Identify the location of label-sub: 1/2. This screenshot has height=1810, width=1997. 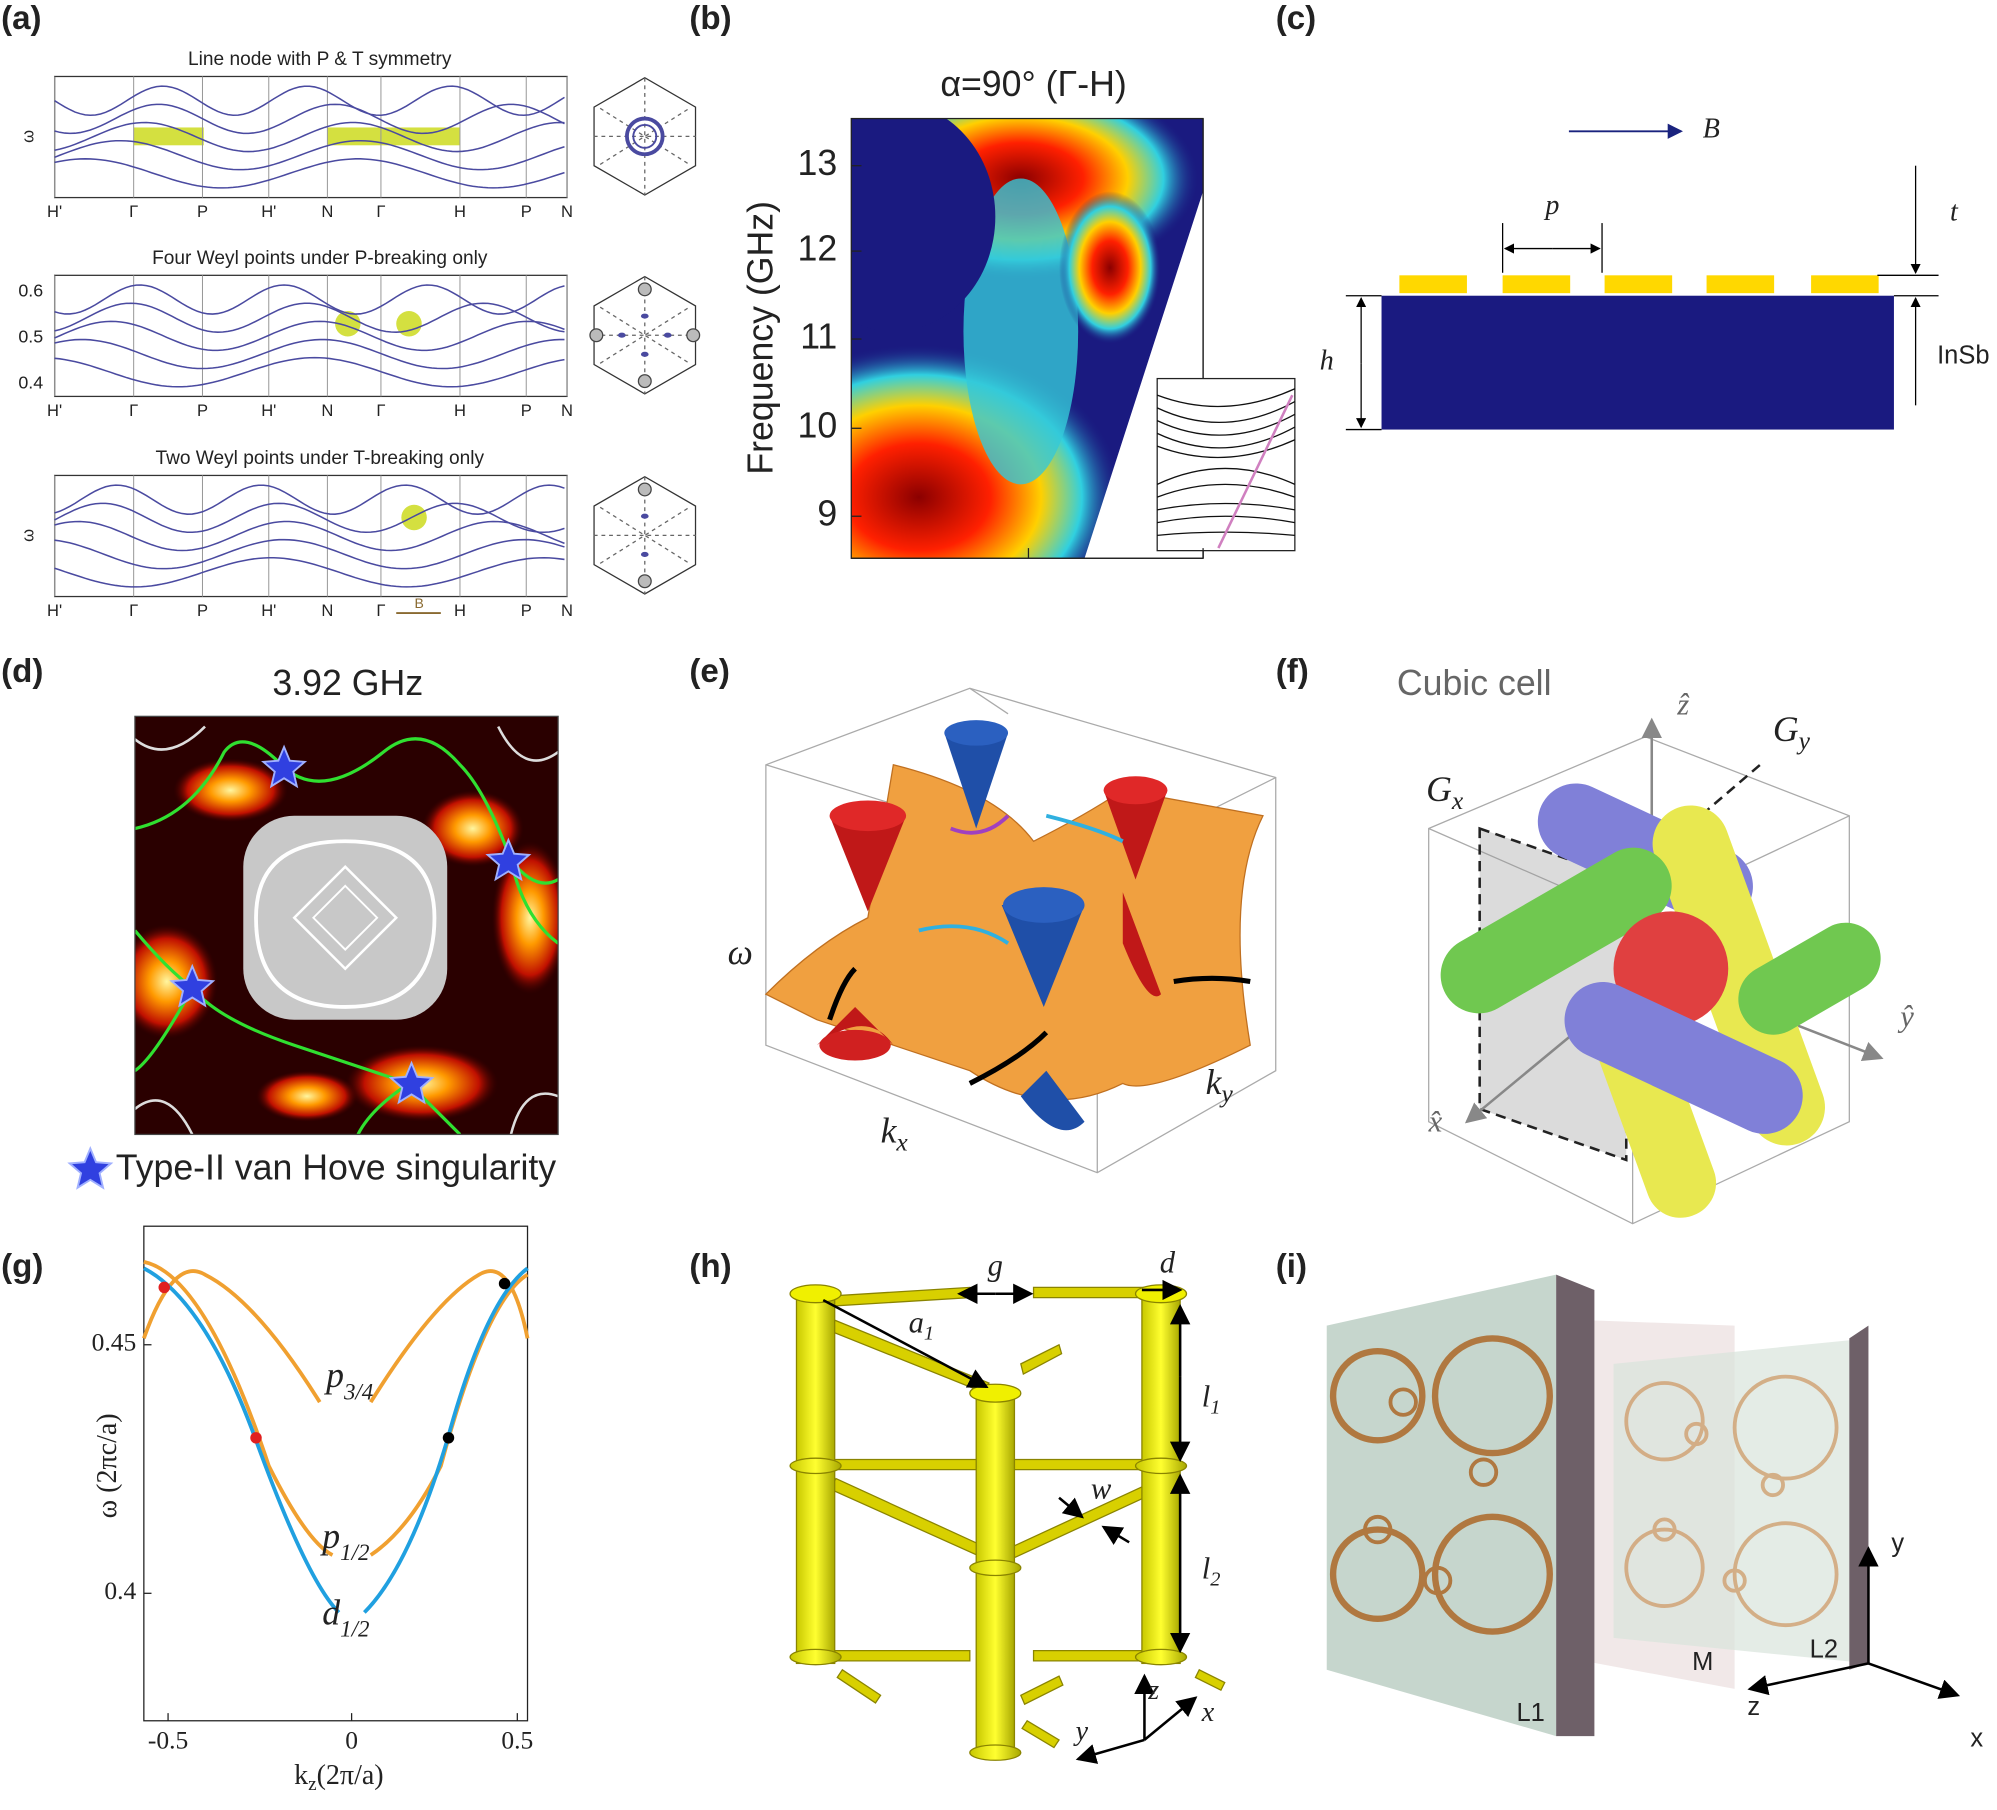
(354, 1629).